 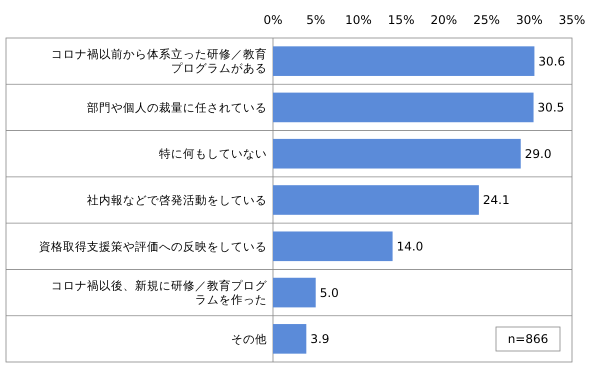 What do you see at coordinates (316, 20) in the screenshot?
I see `x-tick-label: 5%` at bounding box center [316, 20].